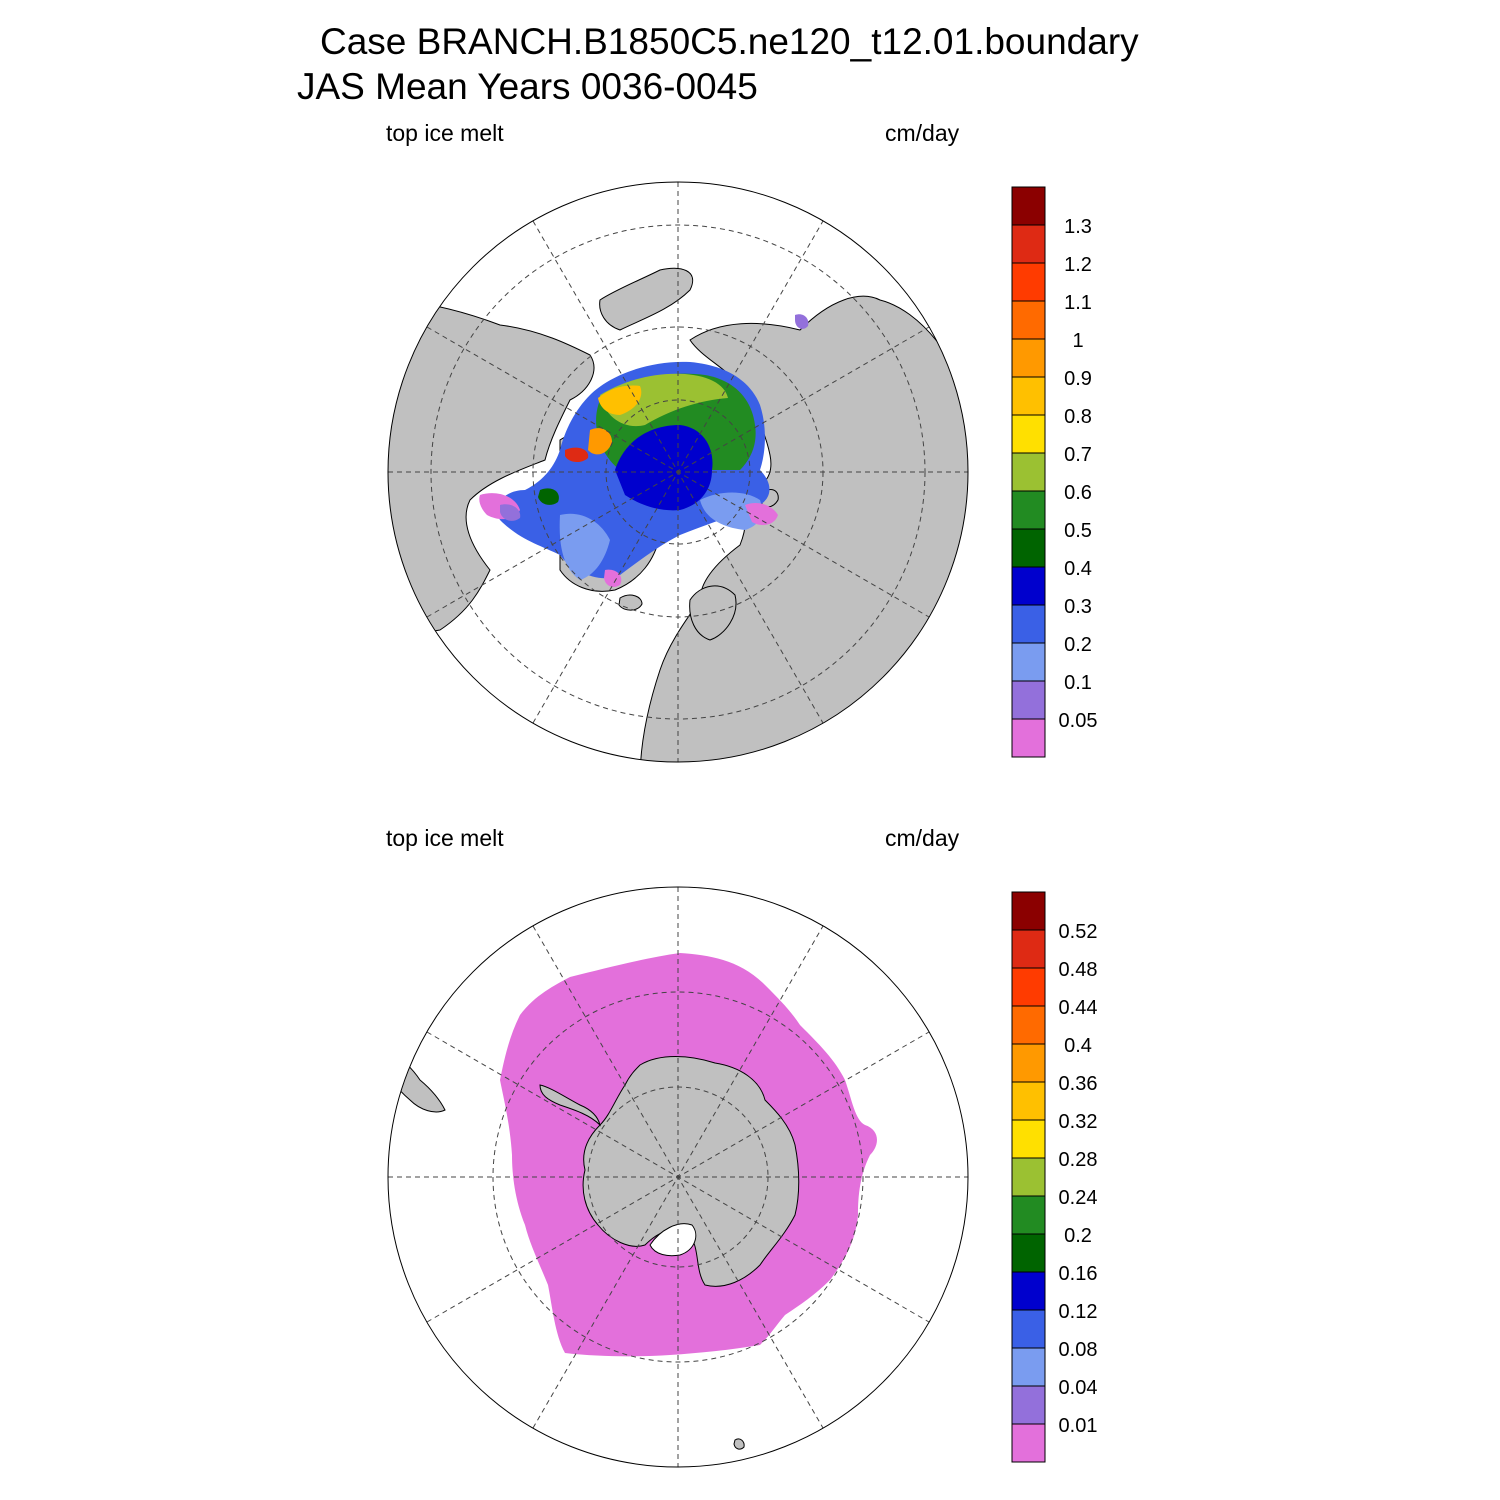 The image size is (1500, 1500). What do you see at coordinates (1078, 645) in the screenshot?
I see `north-colorbar-label: 0.2` at bounding box center [1078, 645].